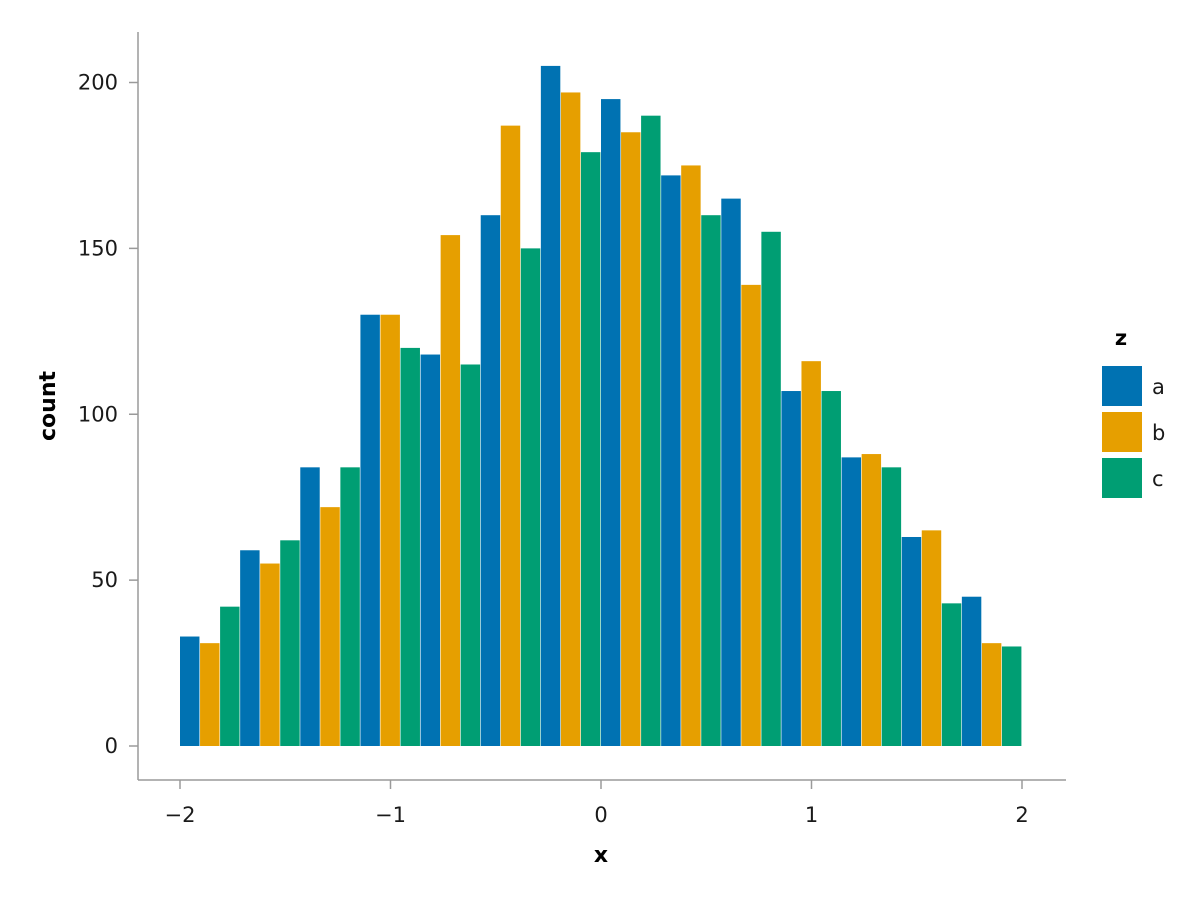 The image size is (1200, 900). Describe the element at coordinates (111, 746) in the screenshot. I see `y-tick-label: 0` at that location.